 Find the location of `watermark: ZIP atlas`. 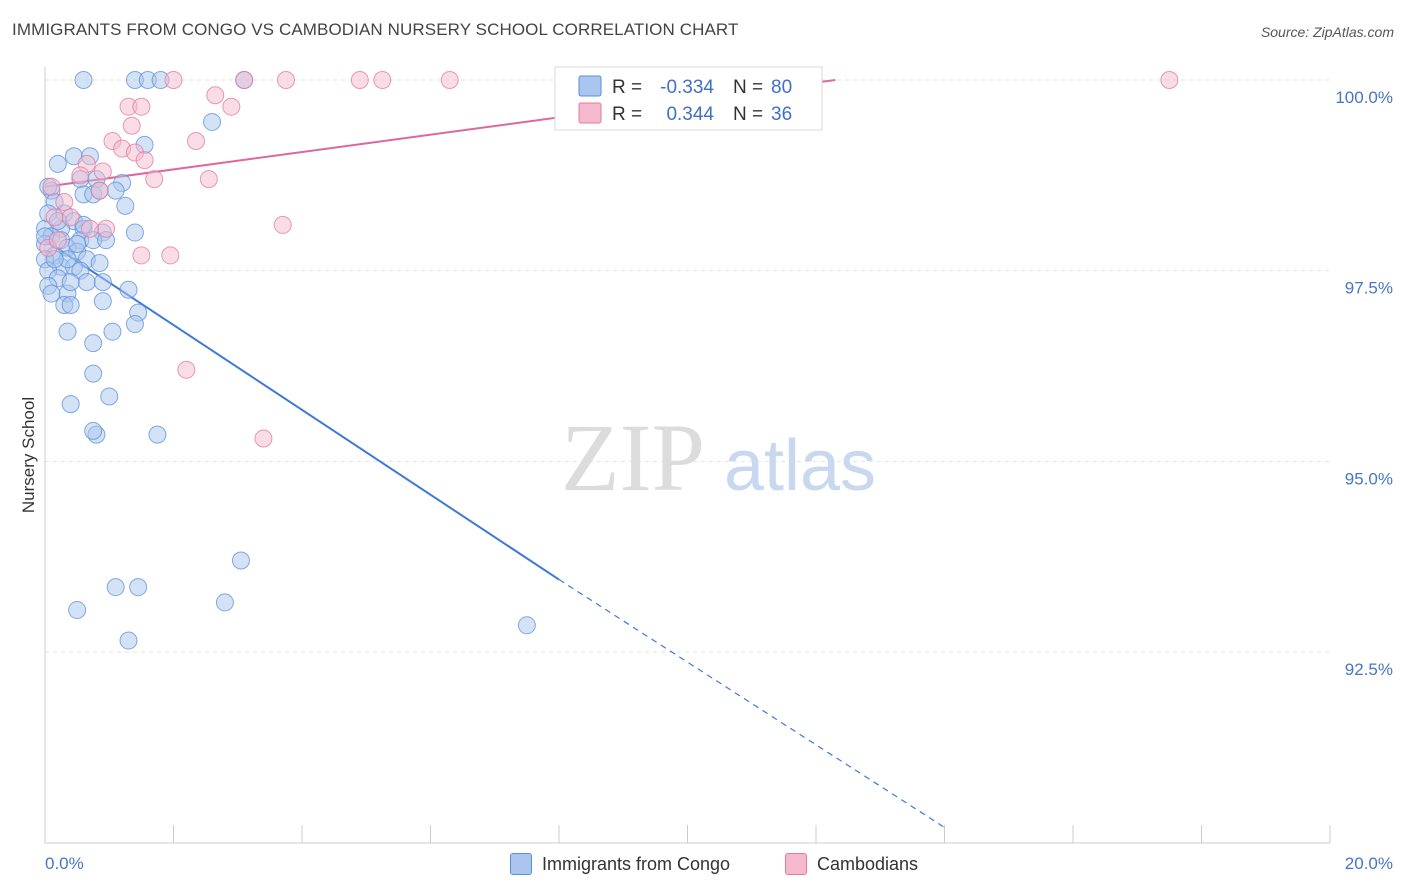

watermark: ZIP atlas is located at coordinates (718, 457).